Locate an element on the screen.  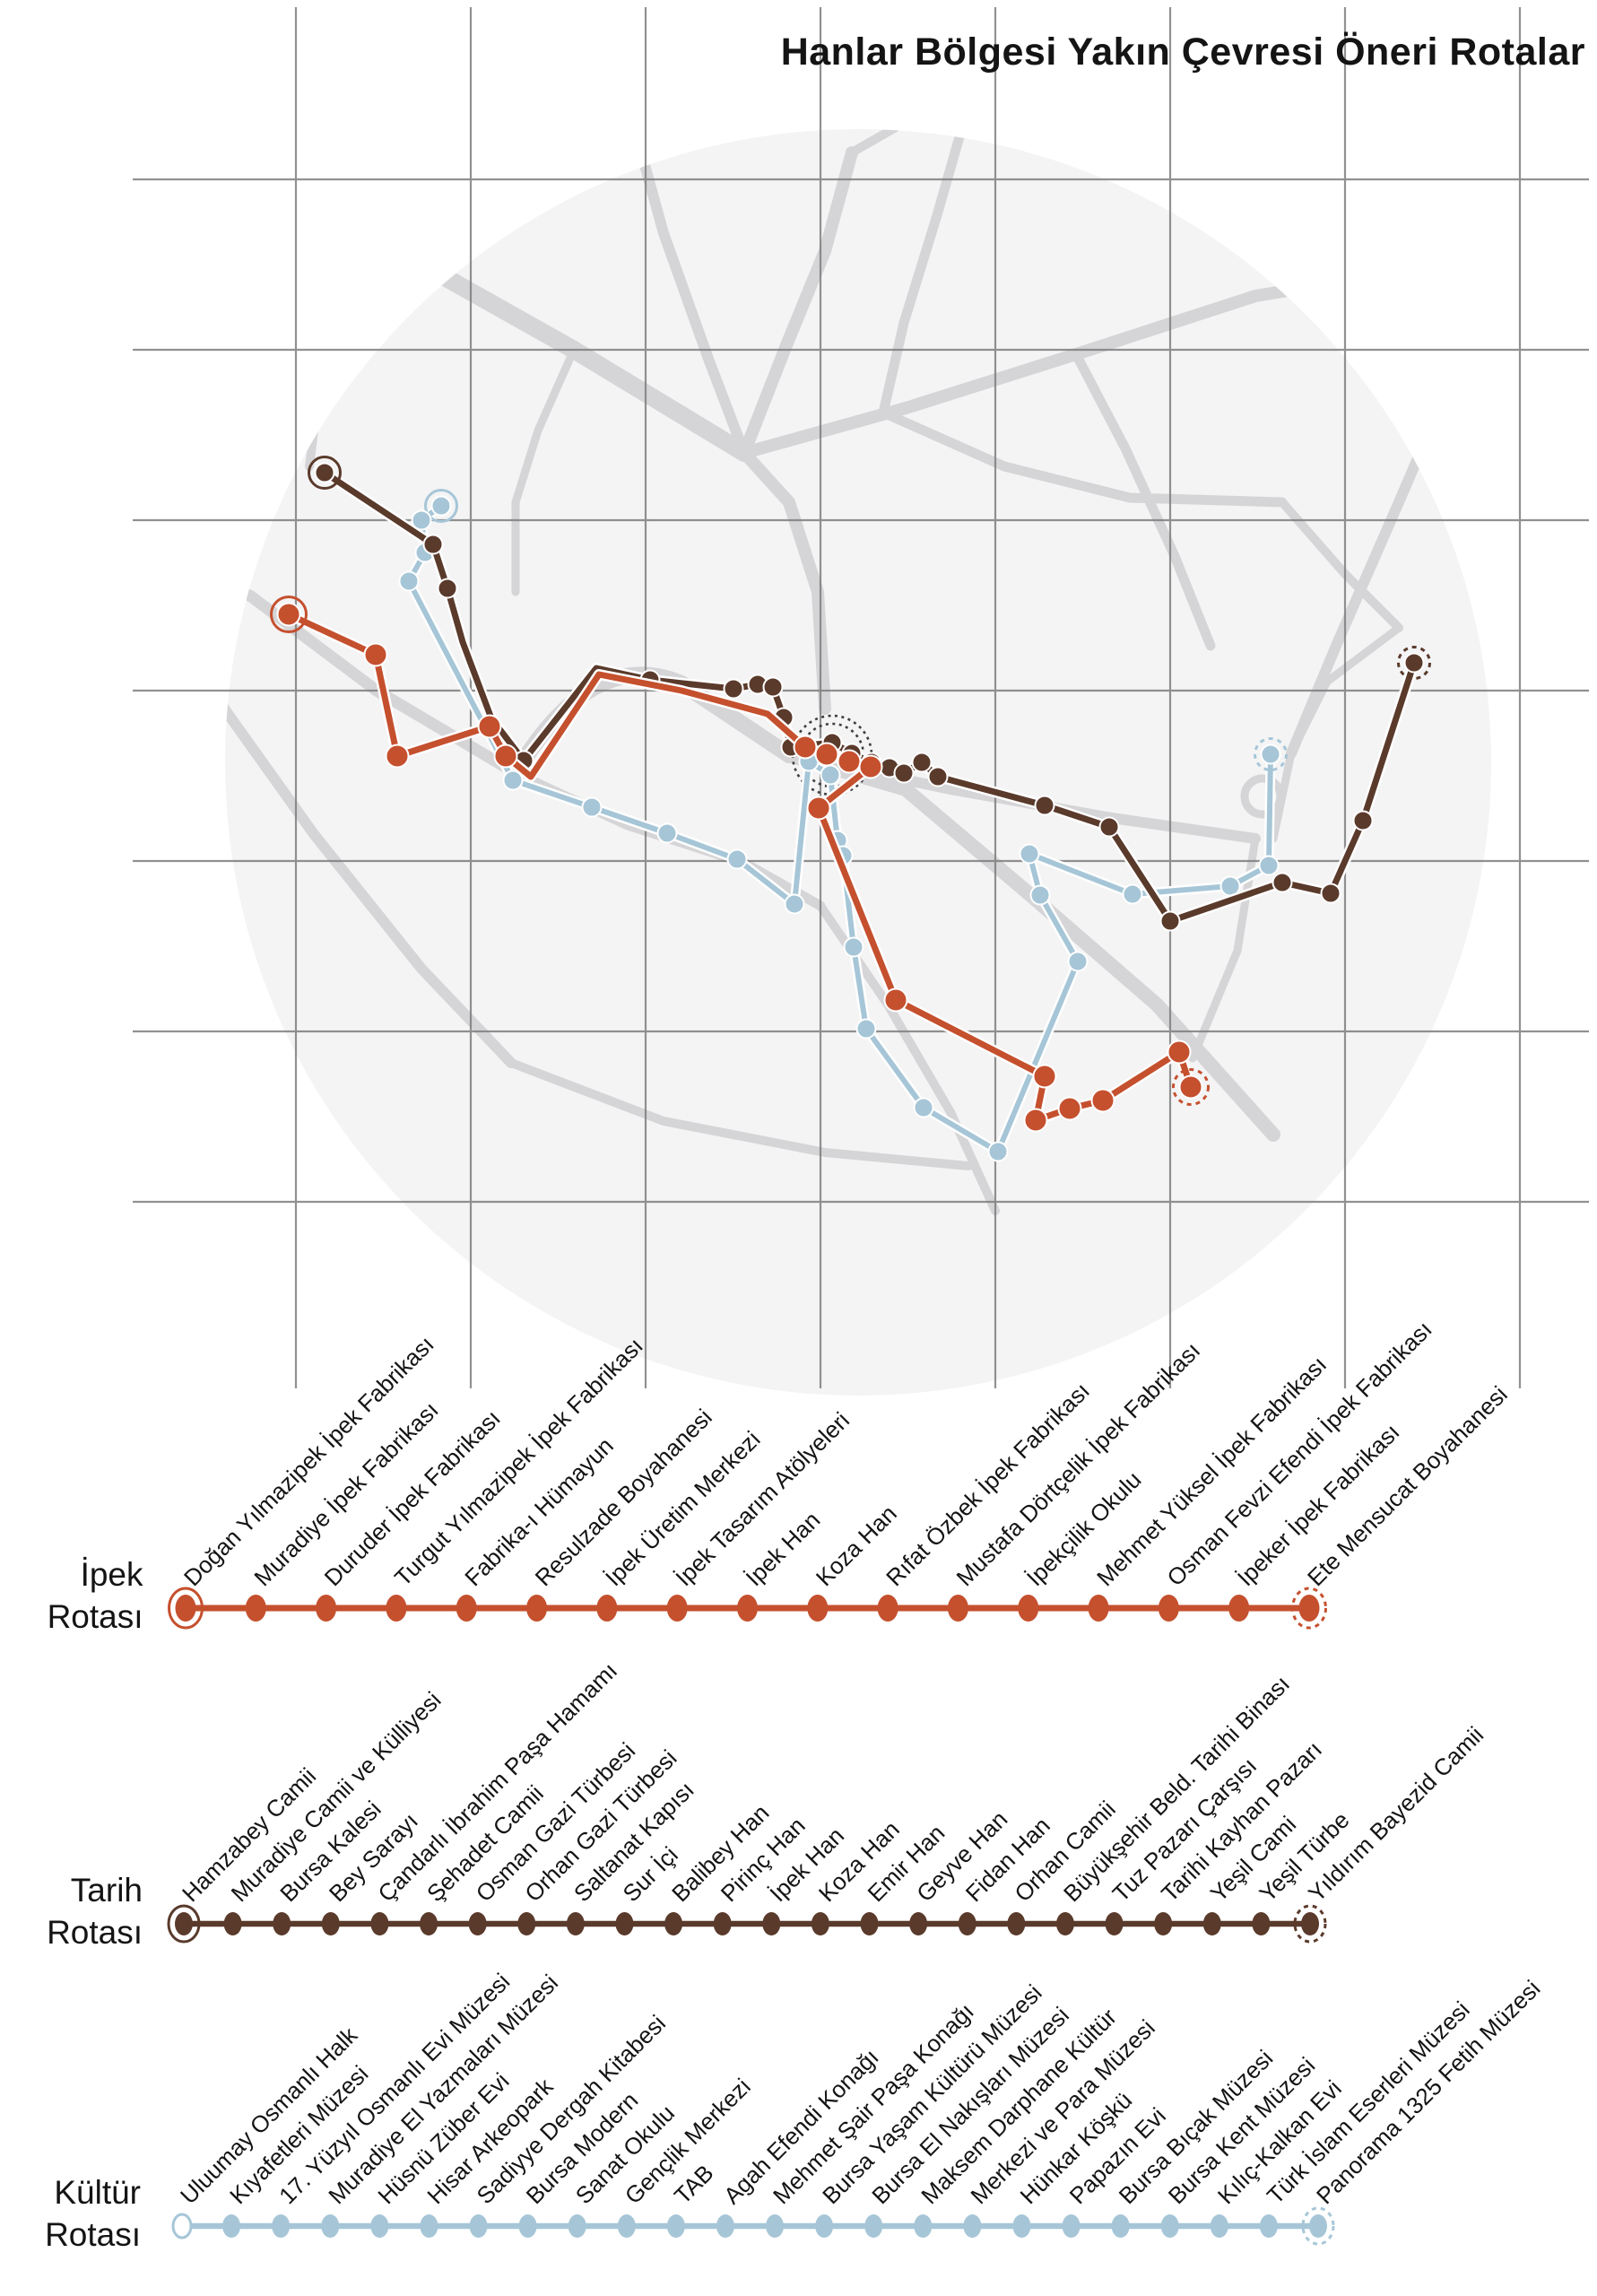
strip-station-label: Panorama 1325 Fetih Müzesi is located at coordinates (1428, 2092).